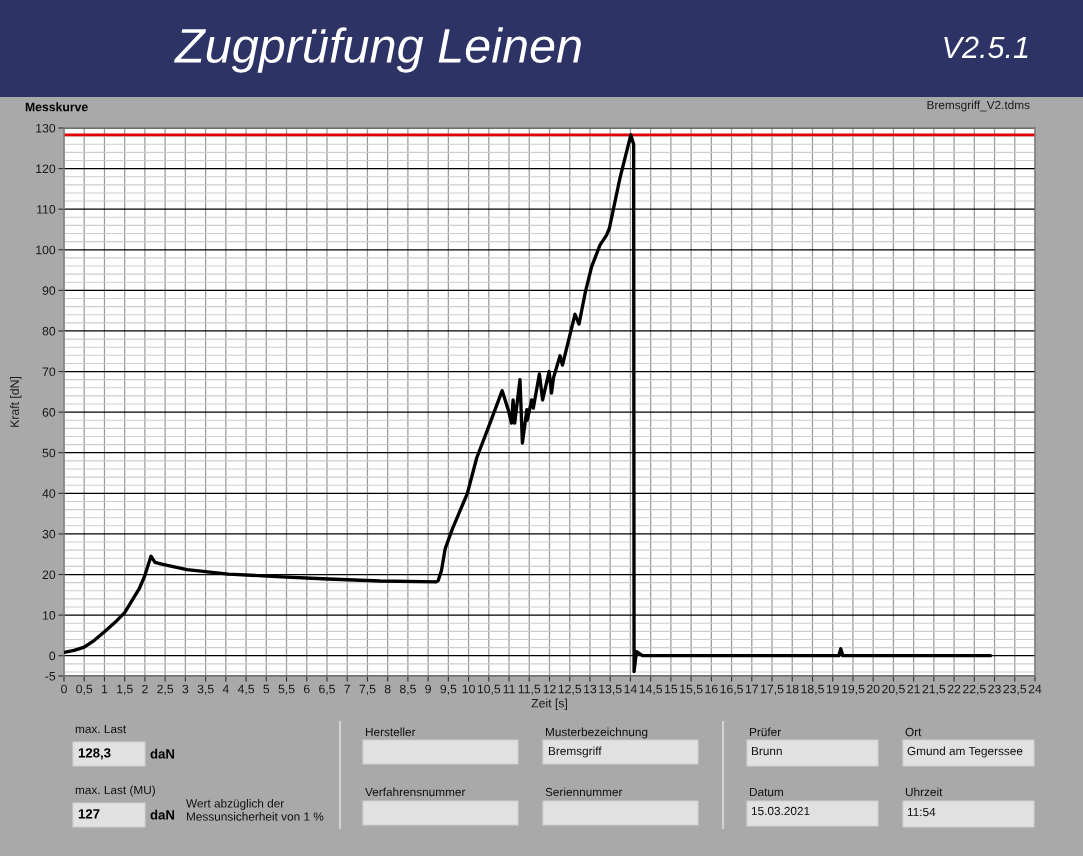  Describe the element at coordinates (570, 689) in the screenshot. I see `x-tick-label: 12,5` at that location.